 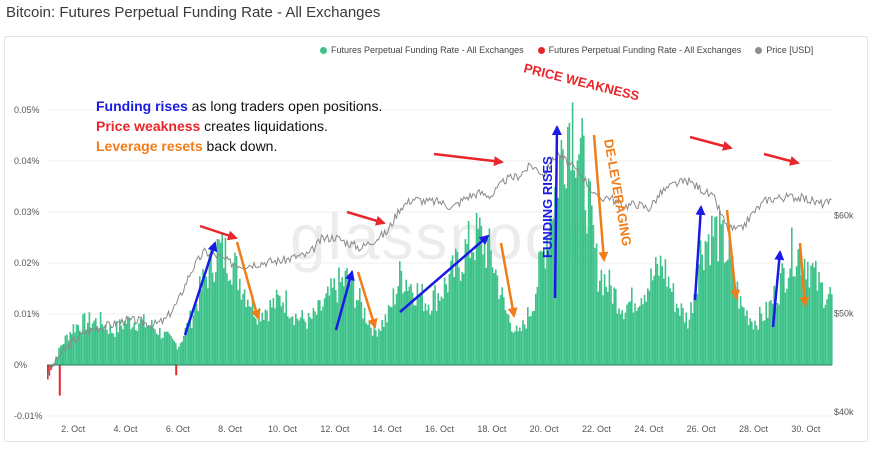 I want to click on x-tick-label: 2. Oct, so click(x=73, y=429).